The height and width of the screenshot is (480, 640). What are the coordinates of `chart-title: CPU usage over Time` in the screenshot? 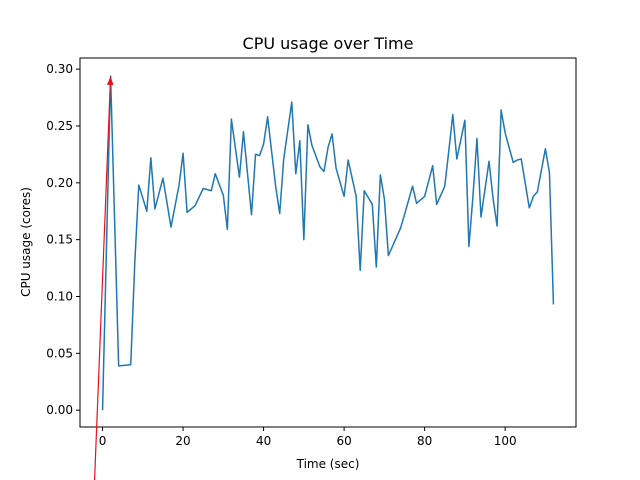 It's located at (328, 43).